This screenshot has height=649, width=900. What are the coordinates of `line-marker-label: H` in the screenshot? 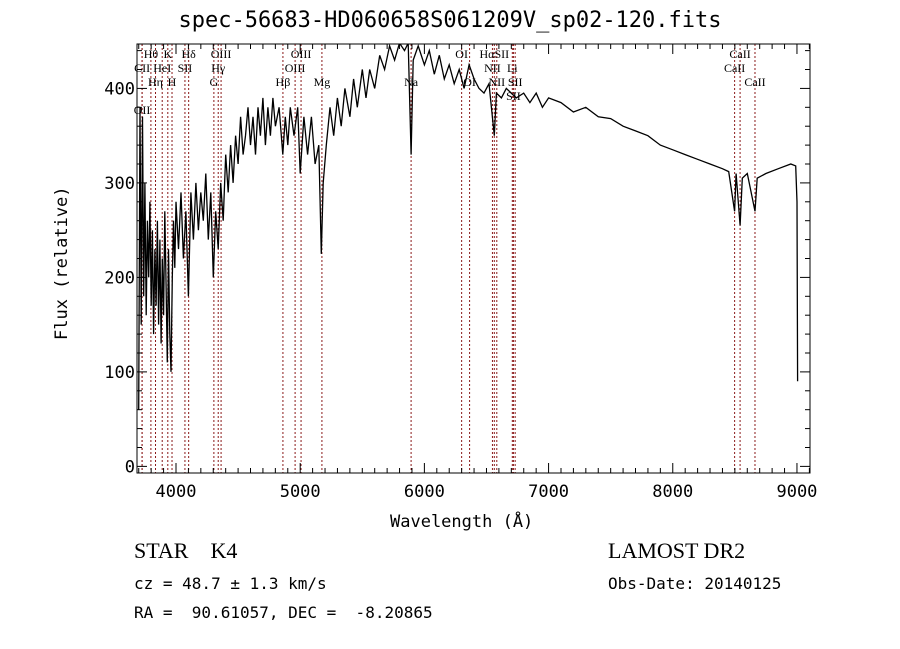 It's located at (172, 82).